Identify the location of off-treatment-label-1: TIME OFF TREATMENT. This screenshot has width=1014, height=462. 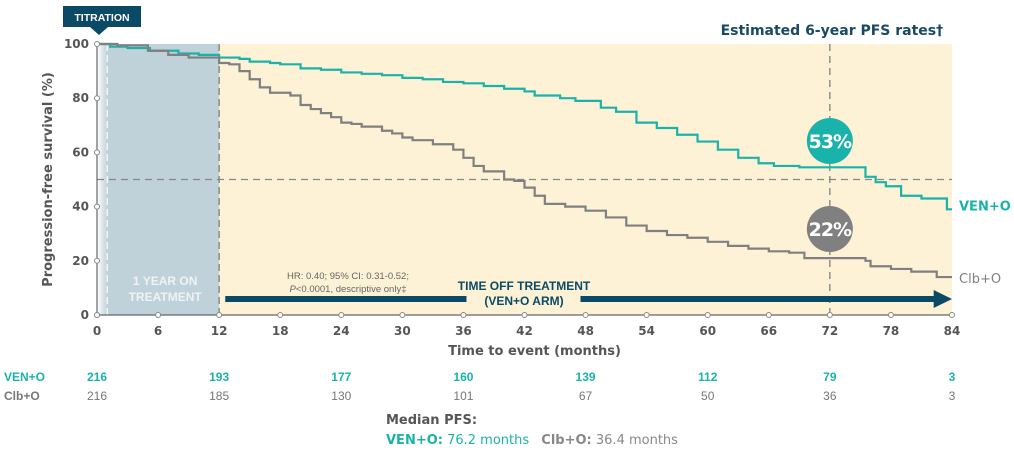
(524, 286).